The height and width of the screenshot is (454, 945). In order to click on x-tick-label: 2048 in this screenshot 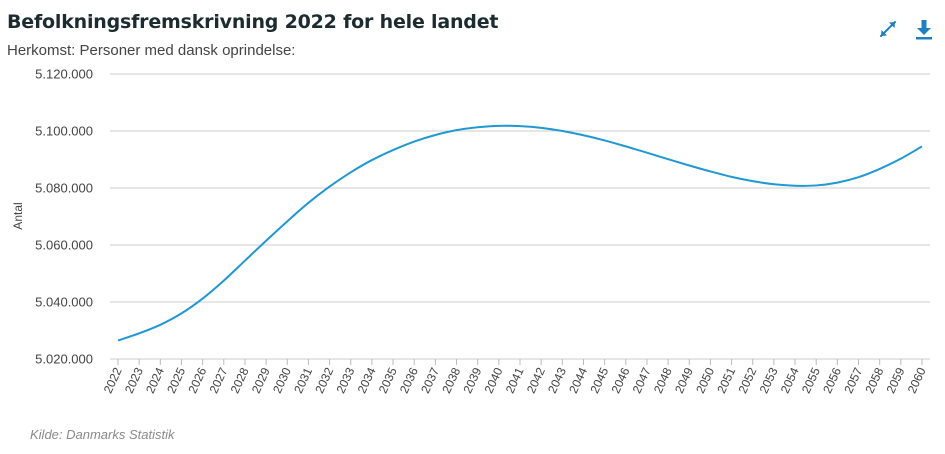, I will do `click(663, 380)`.